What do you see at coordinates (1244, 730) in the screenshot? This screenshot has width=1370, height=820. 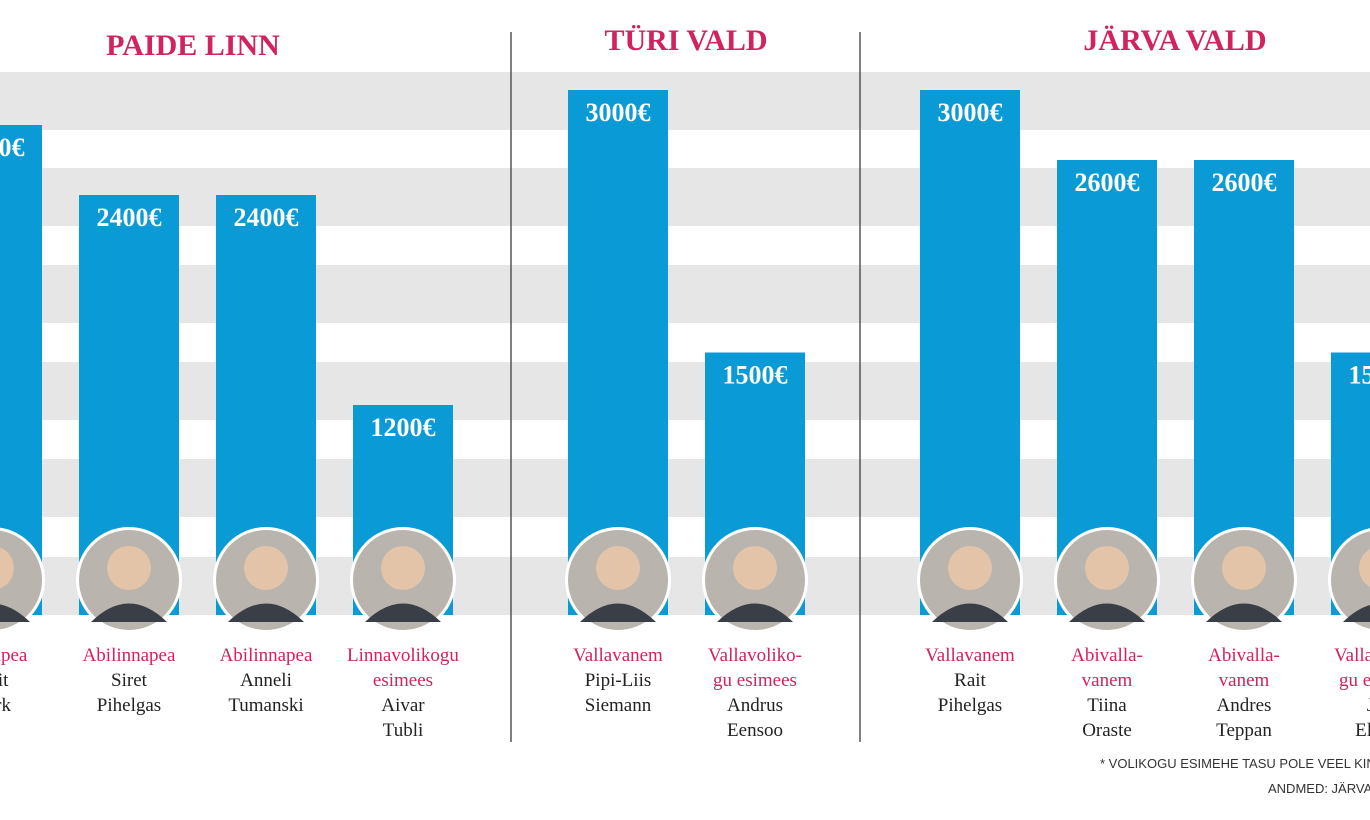 I see `name-label: Teppan` at bounding box center [1244, 730].